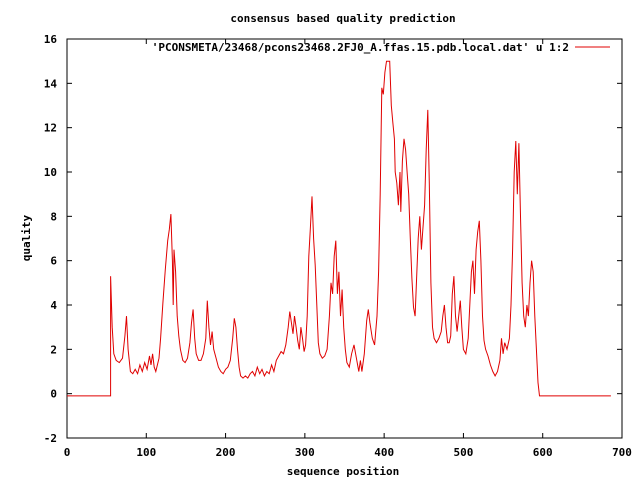 This screenshot has height=480, width=640. What do you see at coordinates (463, 452) in the screenshot?
I see `x-tick-label: 500` at bounding box center [463, 452].